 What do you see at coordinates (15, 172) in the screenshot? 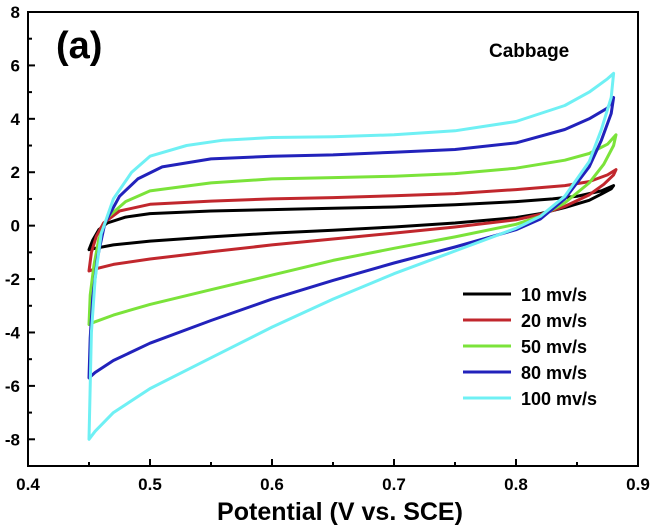
I see `y-tick-label: 2` at bounding box center [15, 172].